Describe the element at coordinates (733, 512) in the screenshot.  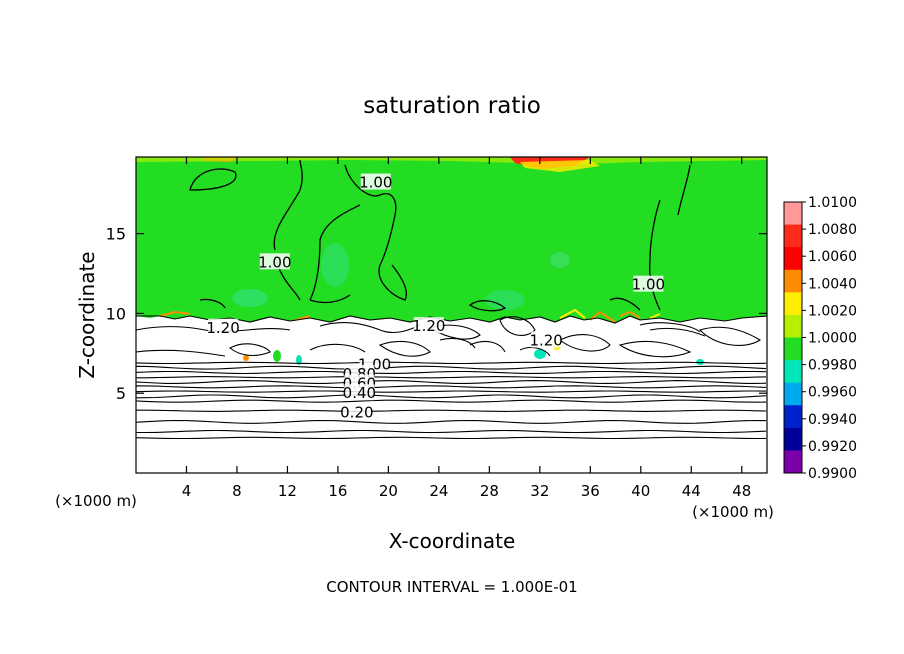
I see `x-units-label: (×1000 m)` at that location.